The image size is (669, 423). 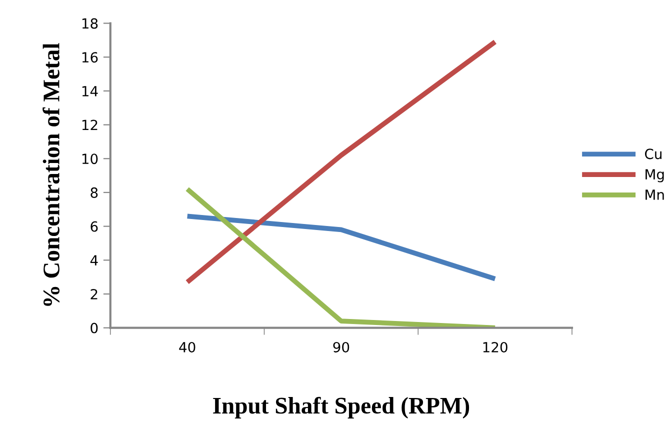 I want to click on legend-label: Mg, so click(x=655, y=175).